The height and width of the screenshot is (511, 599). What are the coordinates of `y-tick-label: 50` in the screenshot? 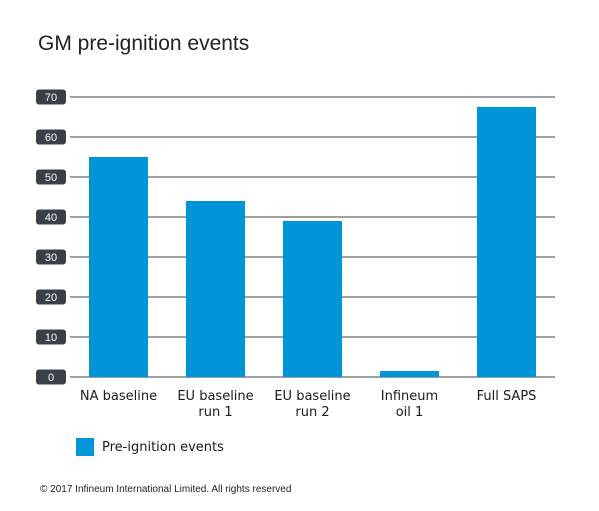 It's located at (51, 178).